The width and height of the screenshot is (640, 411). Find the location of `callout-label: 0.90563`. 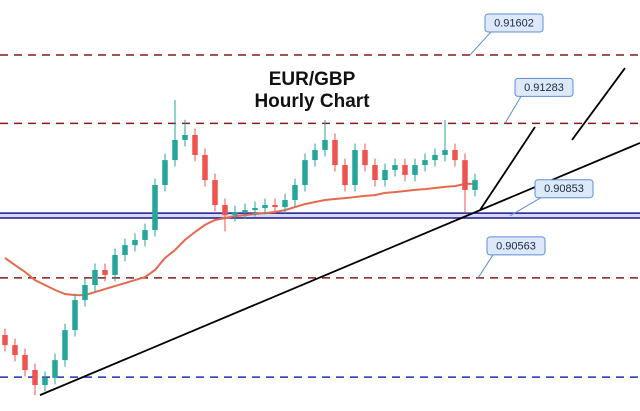

callout-label: 0.90563 is located at coordinates (516, 246).